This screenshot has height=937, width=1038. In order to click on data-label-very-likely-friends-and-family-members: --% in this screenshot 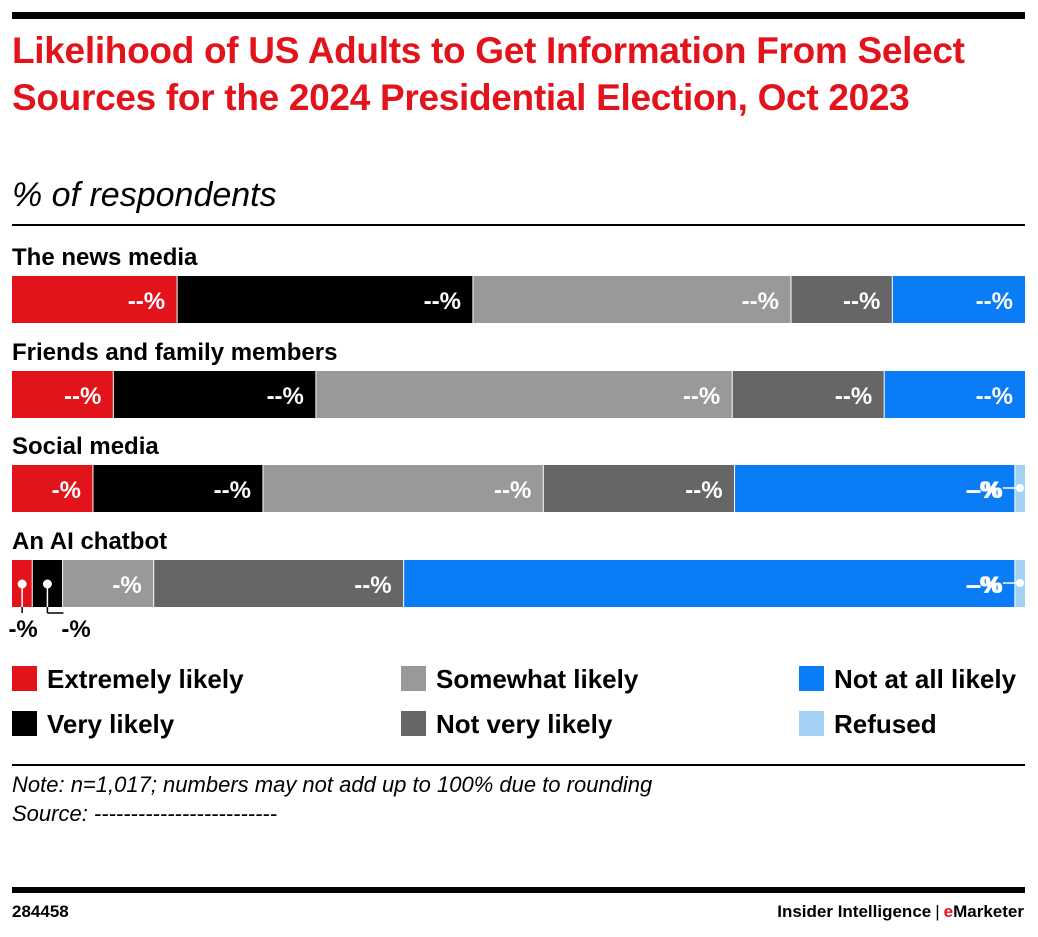, I will do `click(285, 396)`.